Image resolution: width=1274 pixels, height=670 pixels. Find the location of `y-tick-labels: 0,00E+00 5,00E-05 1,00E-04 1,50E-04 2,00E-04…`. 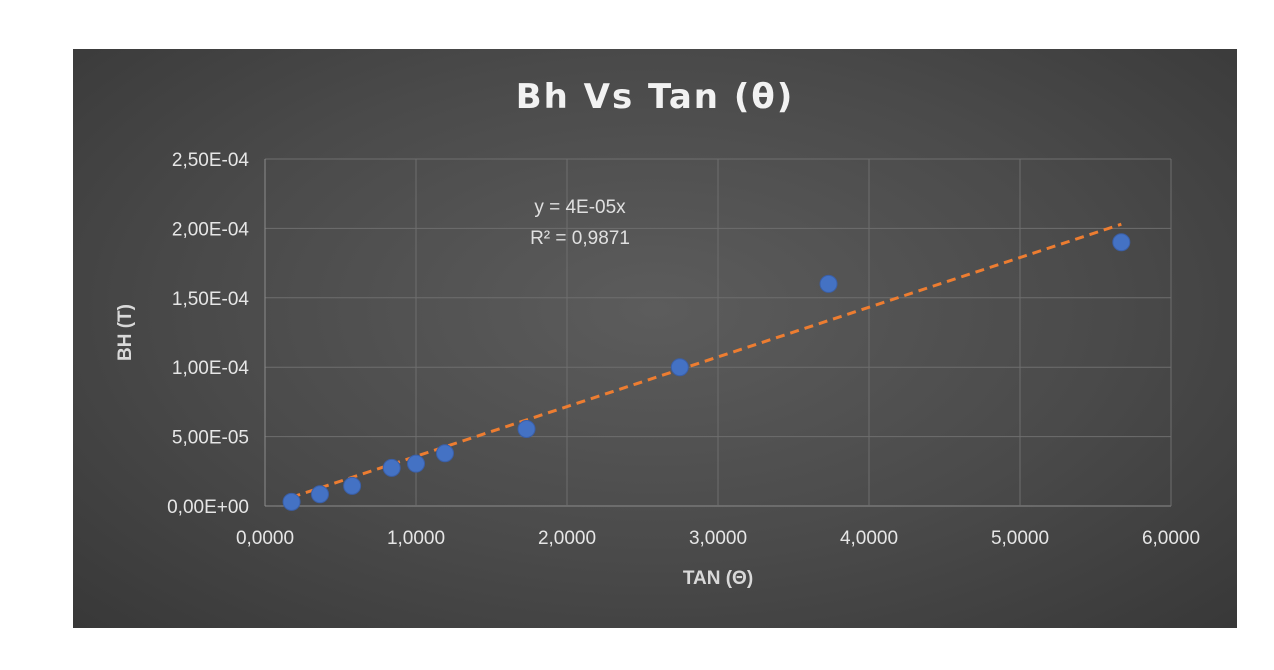

y-tick-labels: 0,00E+00 5,00E-05 1,00E-04 1,50E-04 2,00E-04… is located at coordinates (208, 334).